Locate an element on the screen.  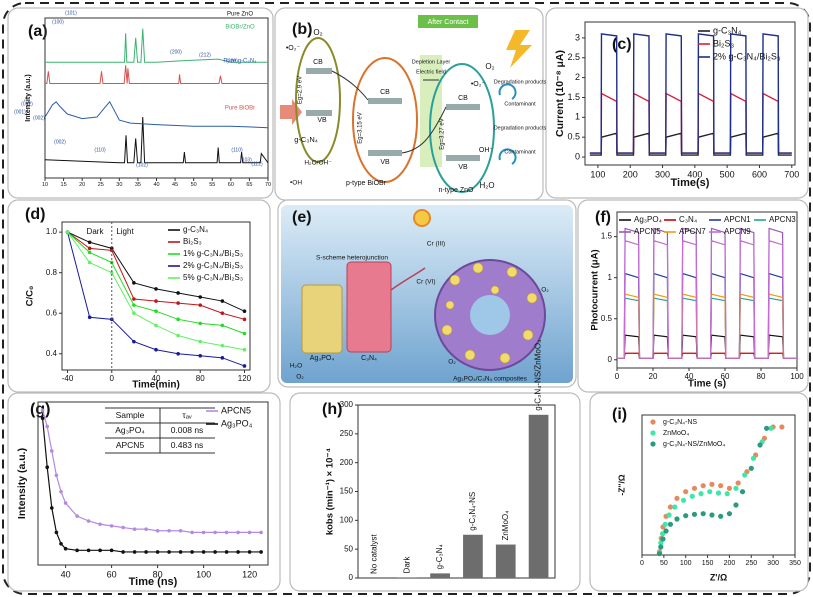
diagram-text: g-C₃N₄ is located at coordinates (306, 139).